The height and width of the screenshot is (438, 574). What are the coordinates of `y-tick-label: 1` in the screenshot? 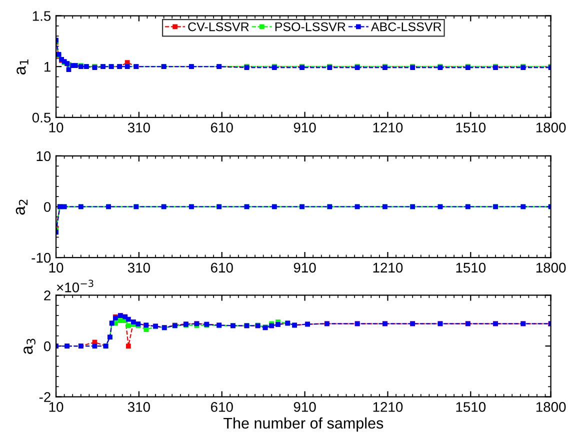 It's located at (47, 67).